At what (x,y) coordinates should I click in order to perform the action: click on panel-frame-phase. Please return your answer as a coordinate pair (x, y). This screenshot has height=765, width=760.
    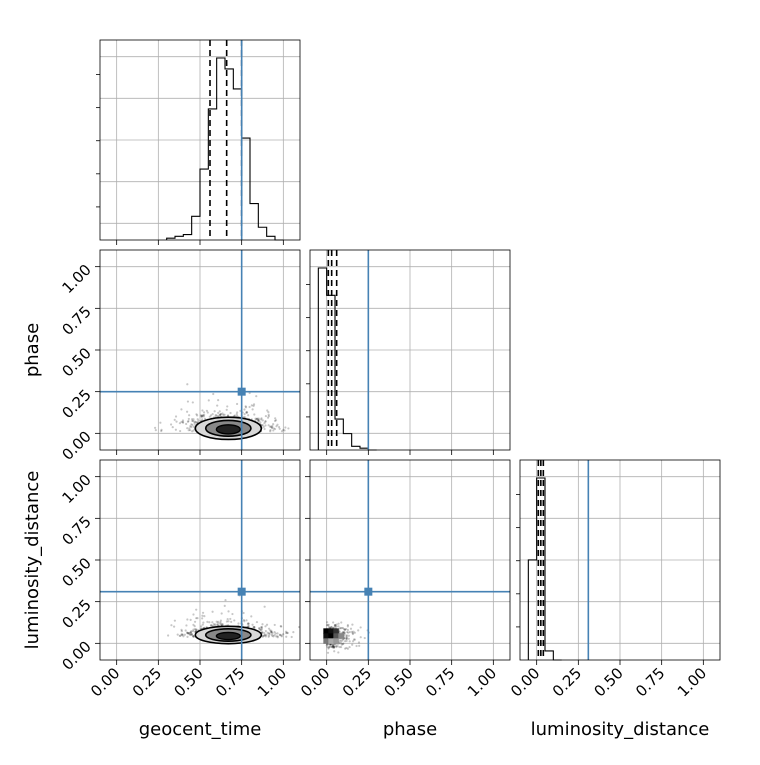
    Looking at the image, I should click on (410, 350).